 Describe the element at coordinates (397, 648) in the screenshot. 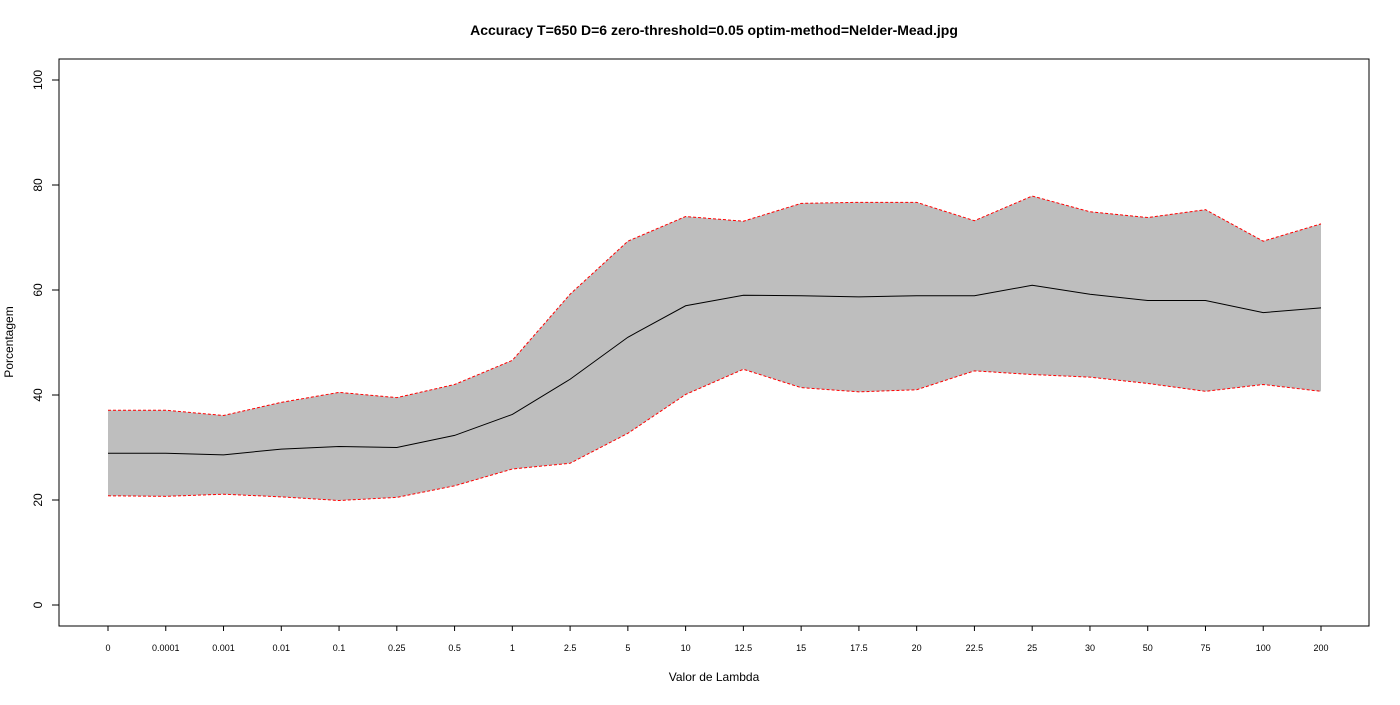

I see `x-tick-label: 0.25` at that location.